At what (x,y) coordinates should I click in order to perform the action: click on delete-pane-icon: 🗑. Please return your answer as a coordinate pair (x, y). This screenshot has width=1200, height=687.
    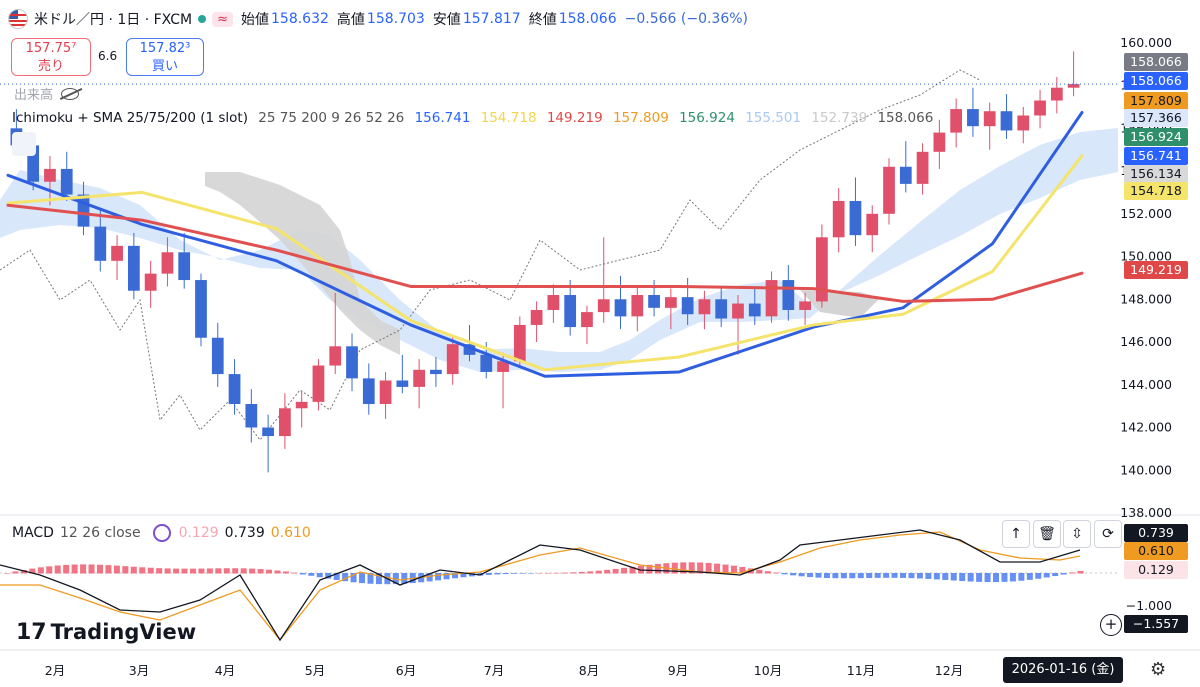
    Looking at the image, I should click on (1047, 534).